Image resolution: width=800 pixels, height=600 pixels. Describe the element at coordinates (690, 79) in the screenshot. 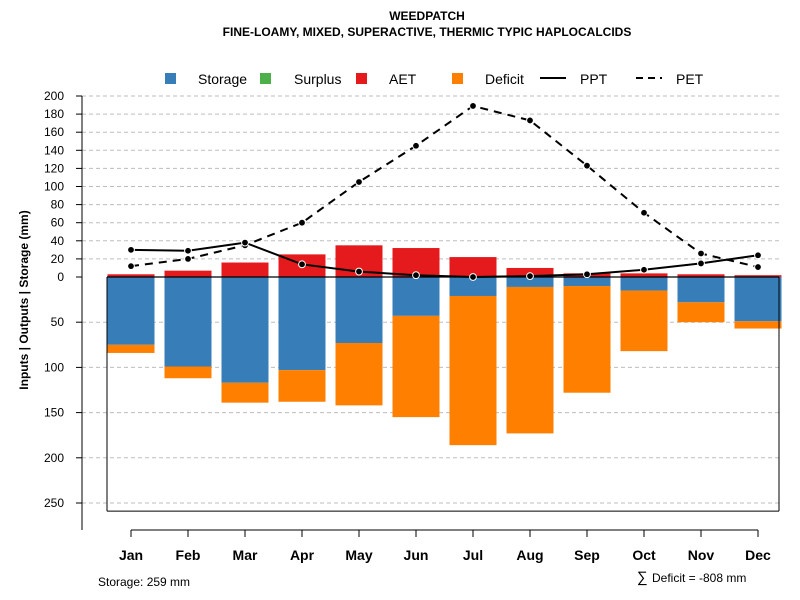

I see `legend-label-pet: PET` at that location.